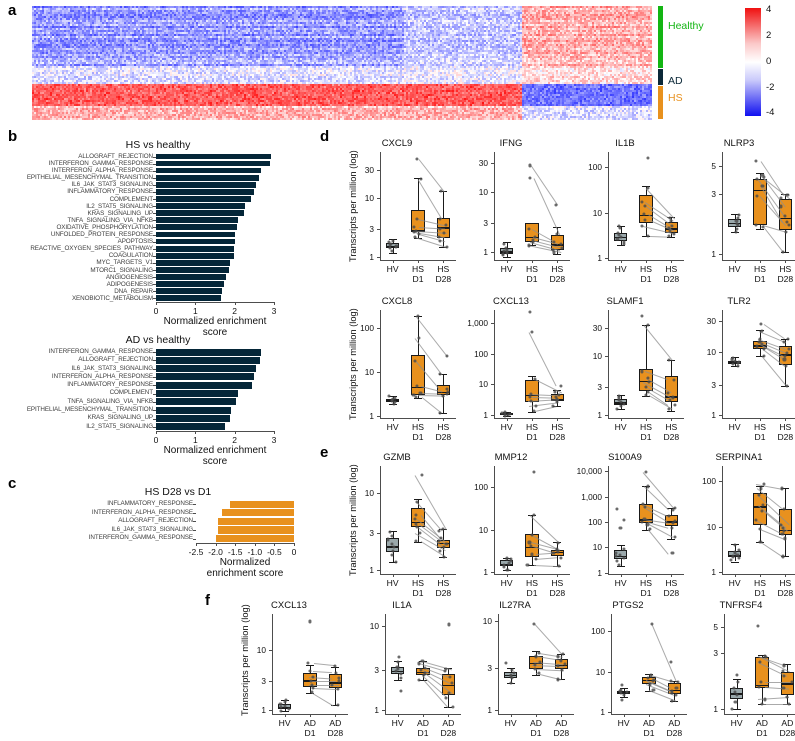 The width and height of the screenshot is (795, 741). What do you see at coordinates (597, 212) in the screenshot?
I see `y-tick-label: 10` at bounding box center [597, 212].